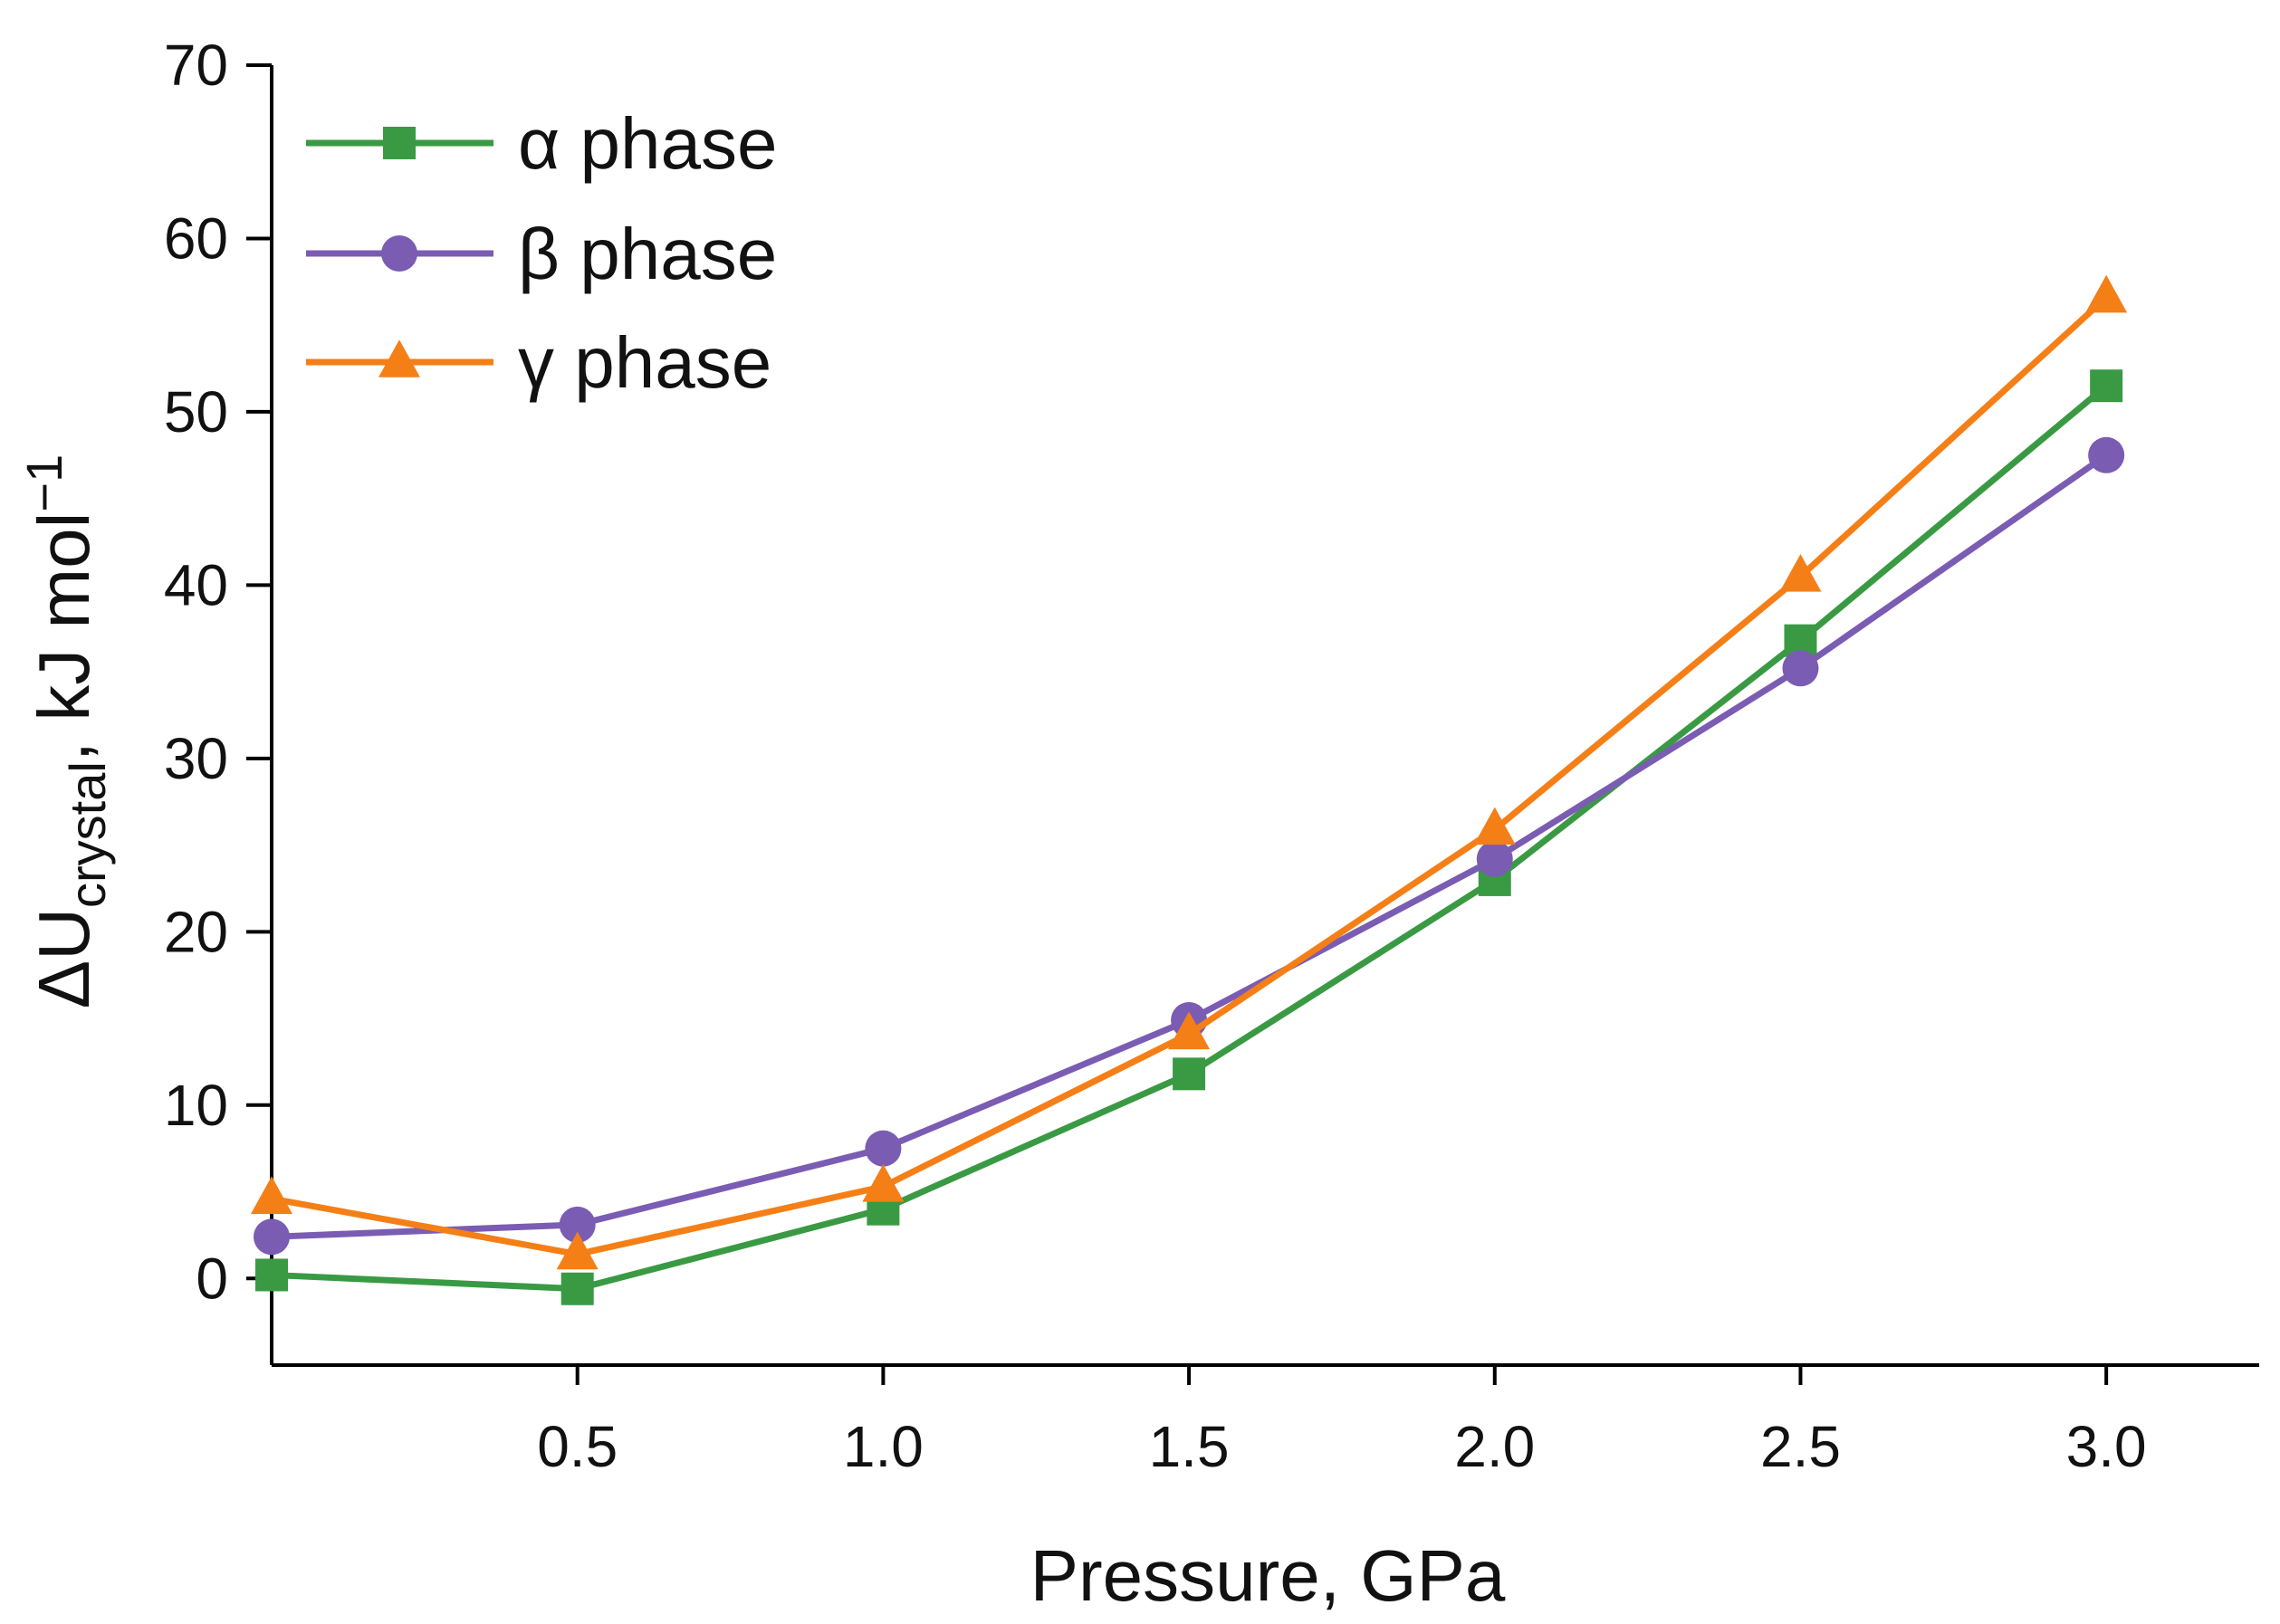  What do you see at coordinates (644, 362) in the screenshot?
I see `legend-label: γ phase` at bounding box center [644, 362].